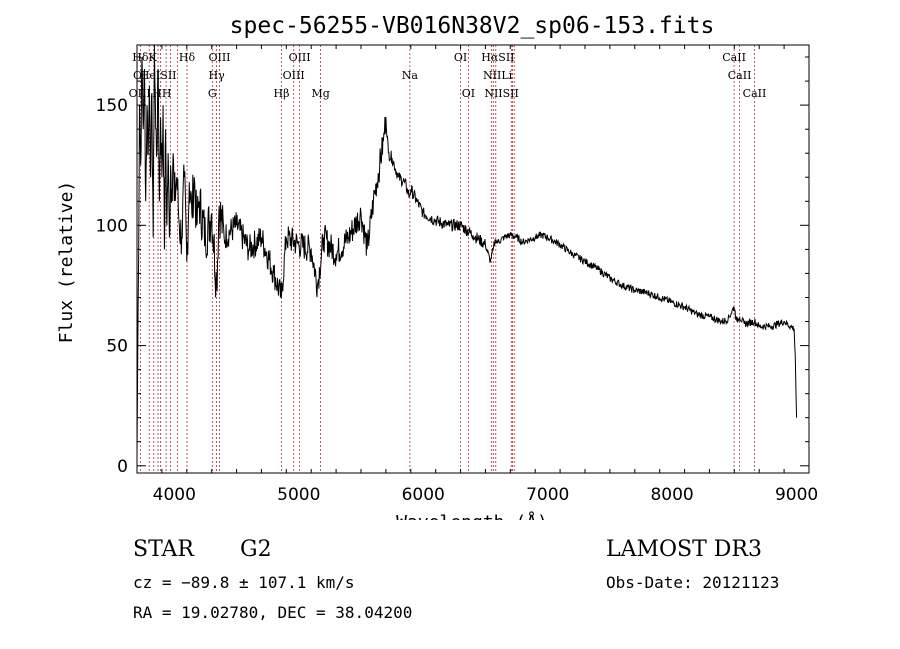  What do you see at coordinates (472, 515) in the screenshot?
I see `x-axis-label: Wavelength (Å)` at bounding box center [472, 515].